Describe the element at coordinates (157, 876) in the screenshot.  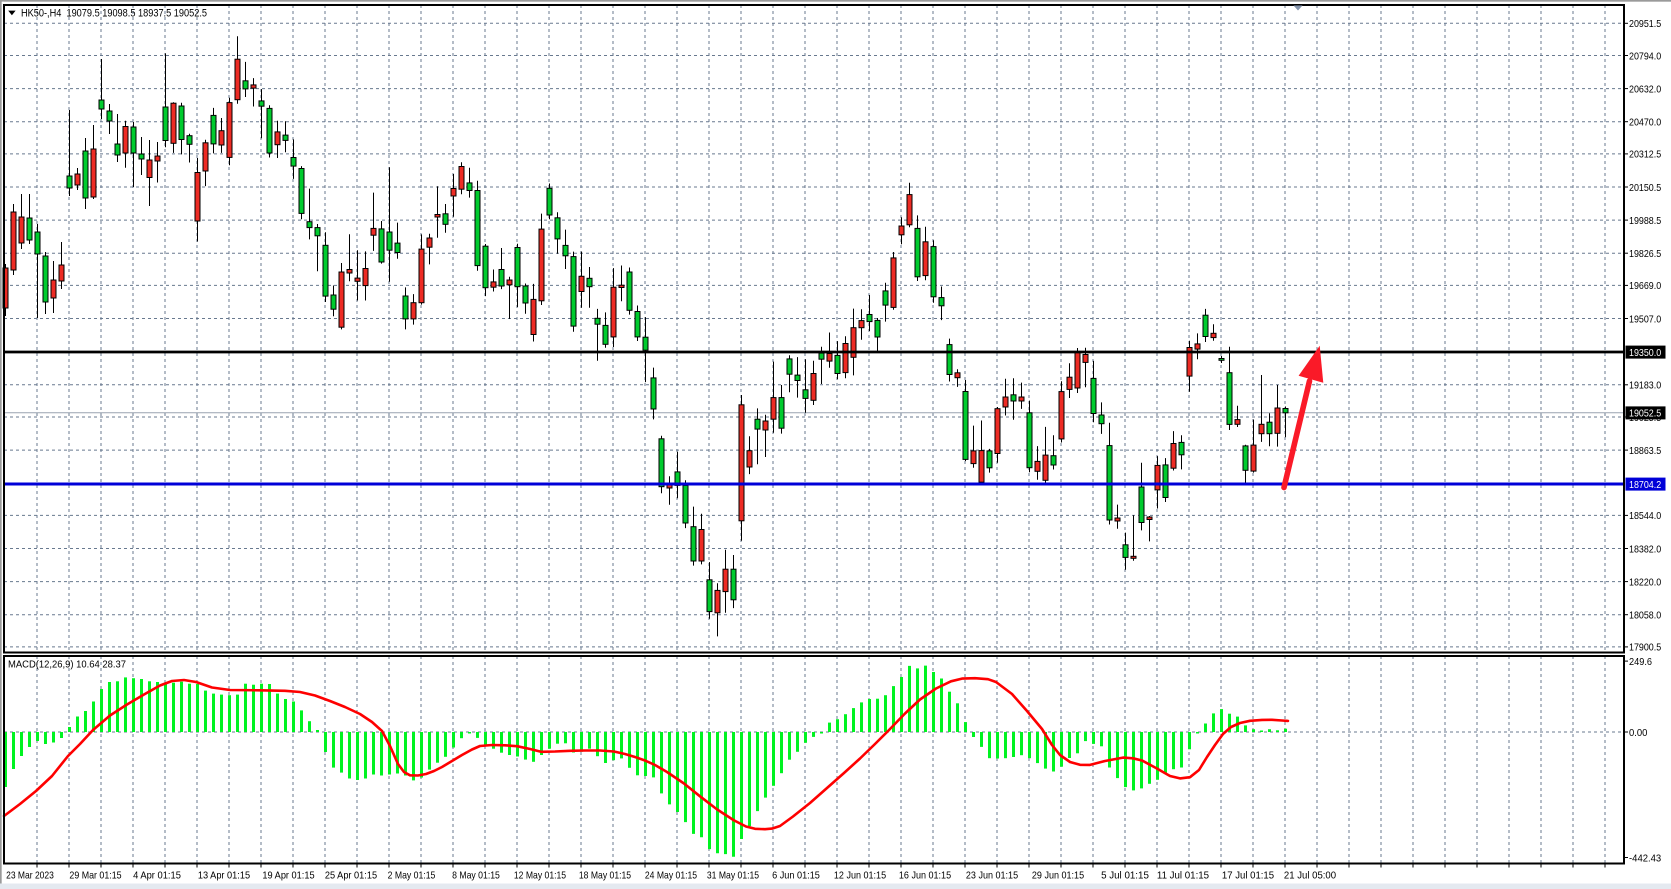
I see `svg-text: 4 Apr 01:15` at that location.